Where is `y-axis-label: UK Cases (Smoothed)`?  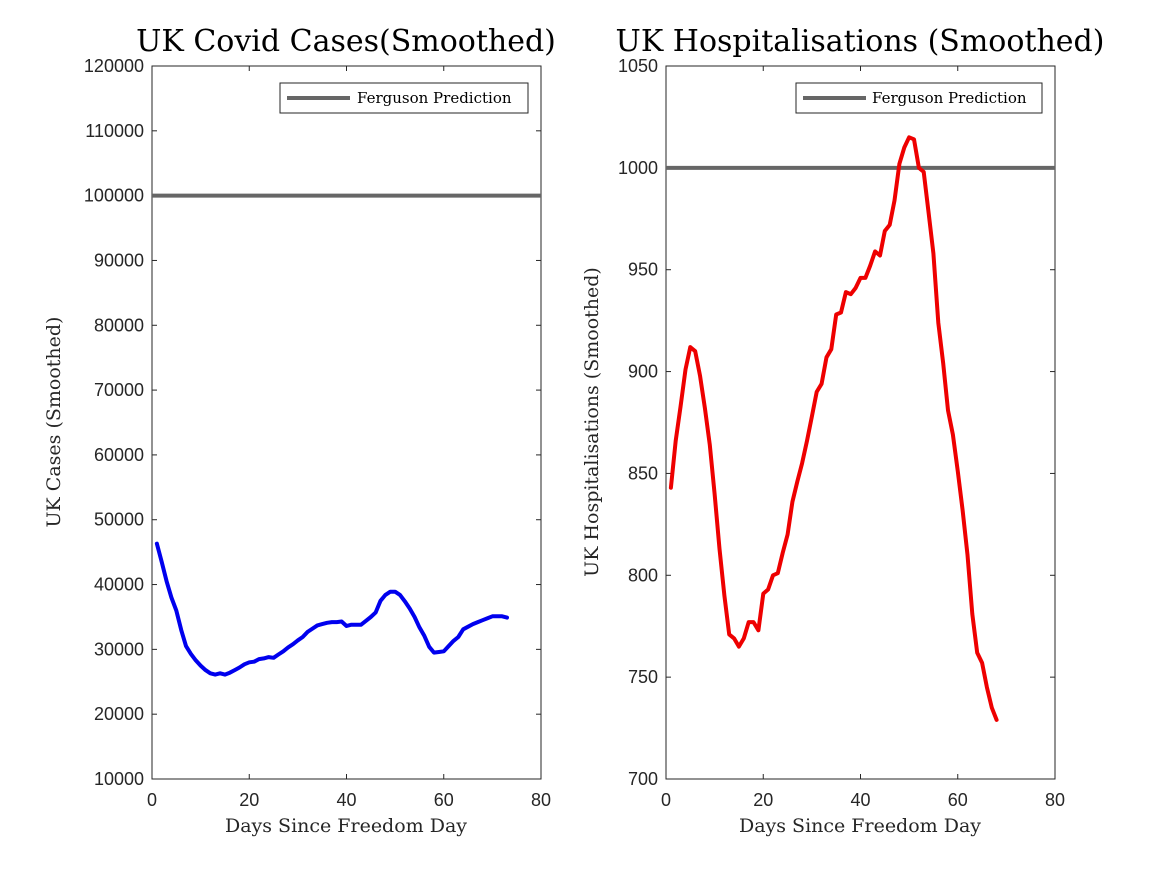 y-axis-label: UK Cases (Smoothed) is located at coordinates (54, 422).